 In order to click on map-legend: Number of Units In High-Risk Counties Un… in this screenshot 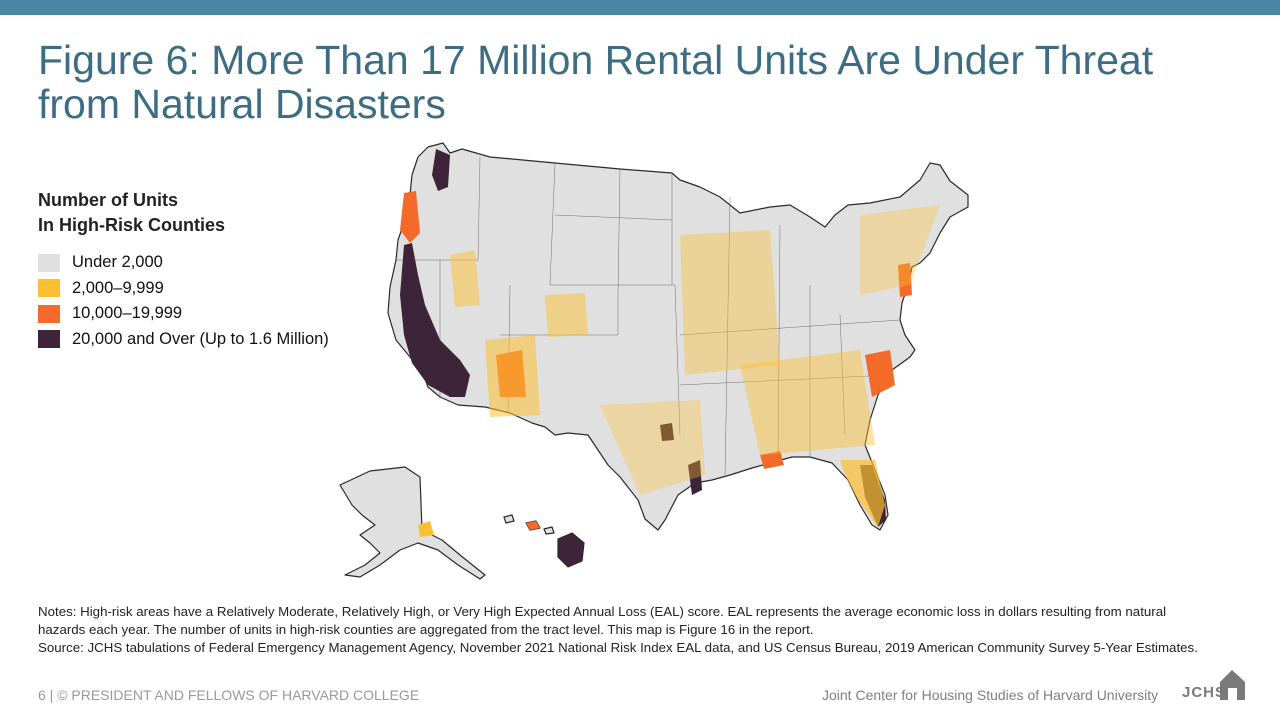, I will do `click(208, 270)`.